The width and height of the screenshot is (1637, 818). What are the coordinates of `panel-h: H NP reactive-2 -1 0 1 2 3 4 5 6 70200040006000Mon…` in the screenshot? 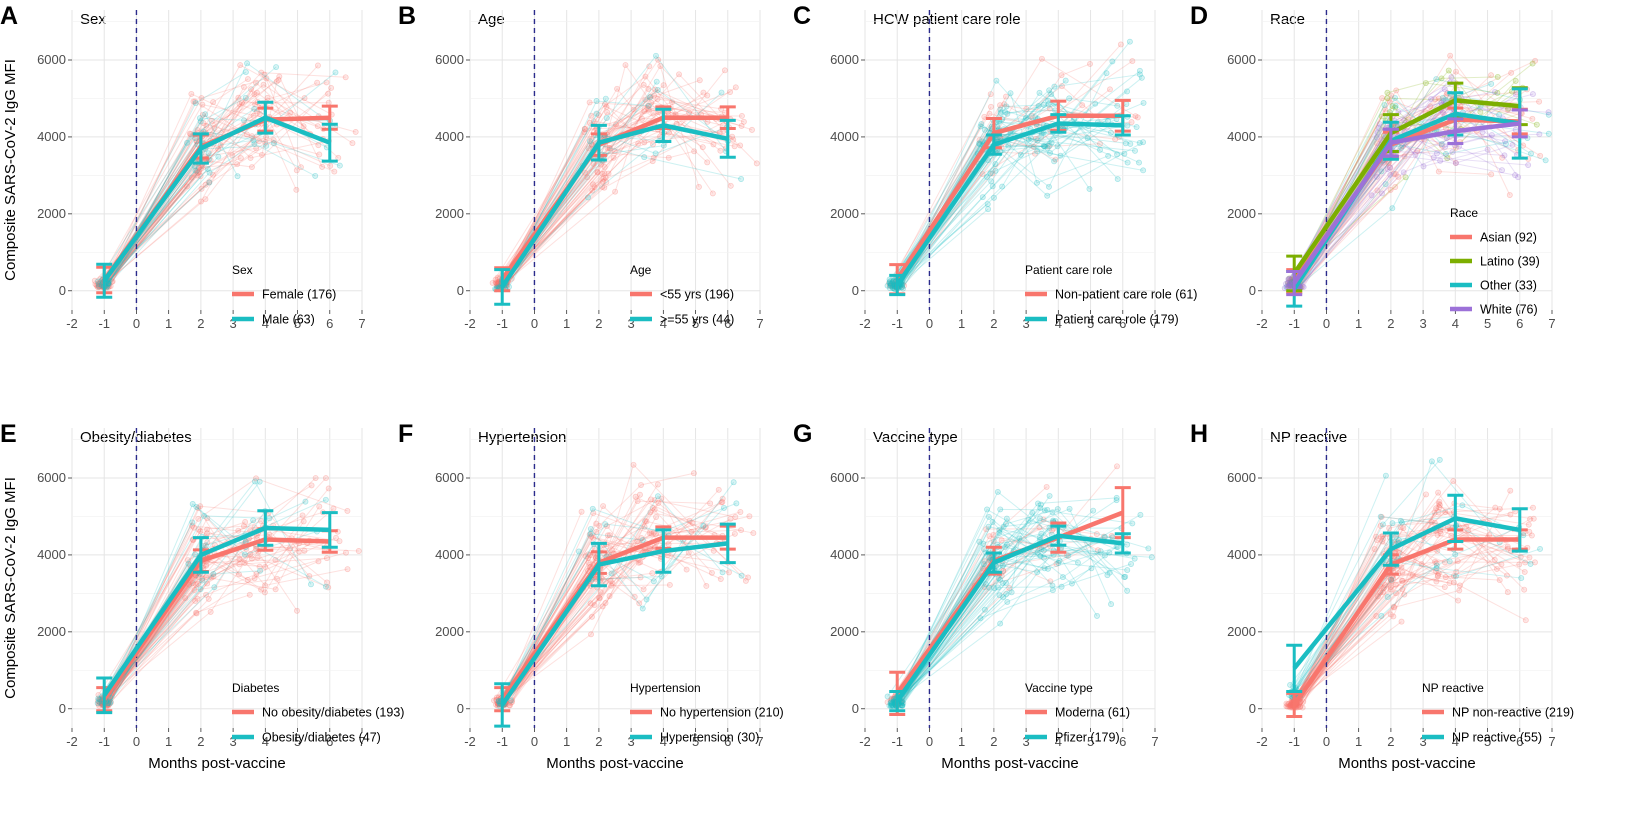 It's located at (1382, 596).